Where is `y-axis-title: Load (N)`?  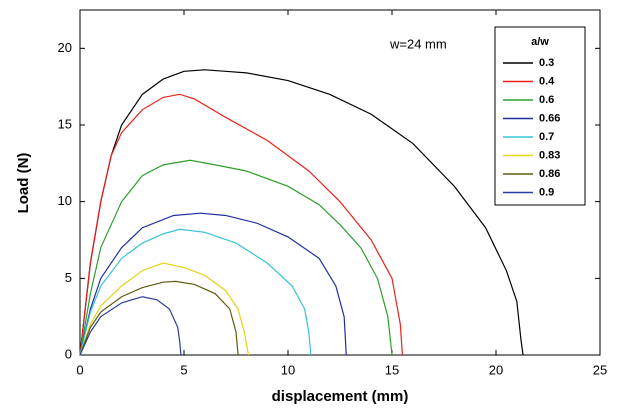
y-axis-title: Load (N) is located at coordinates (23, 183).